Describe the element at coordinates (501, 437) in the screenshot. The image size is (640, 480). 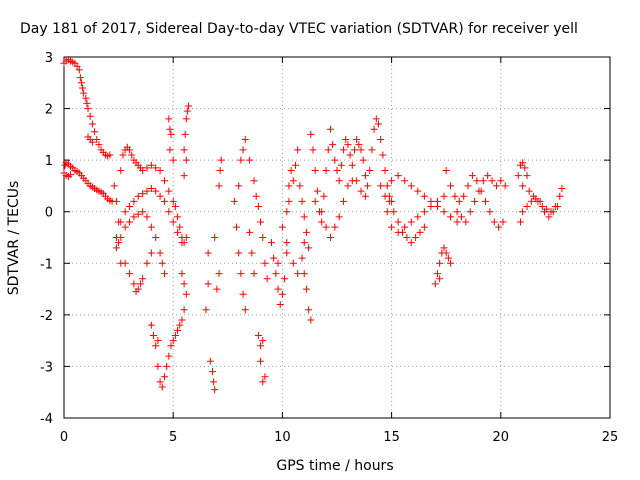
I see `x-tick-label: 20` at that location.